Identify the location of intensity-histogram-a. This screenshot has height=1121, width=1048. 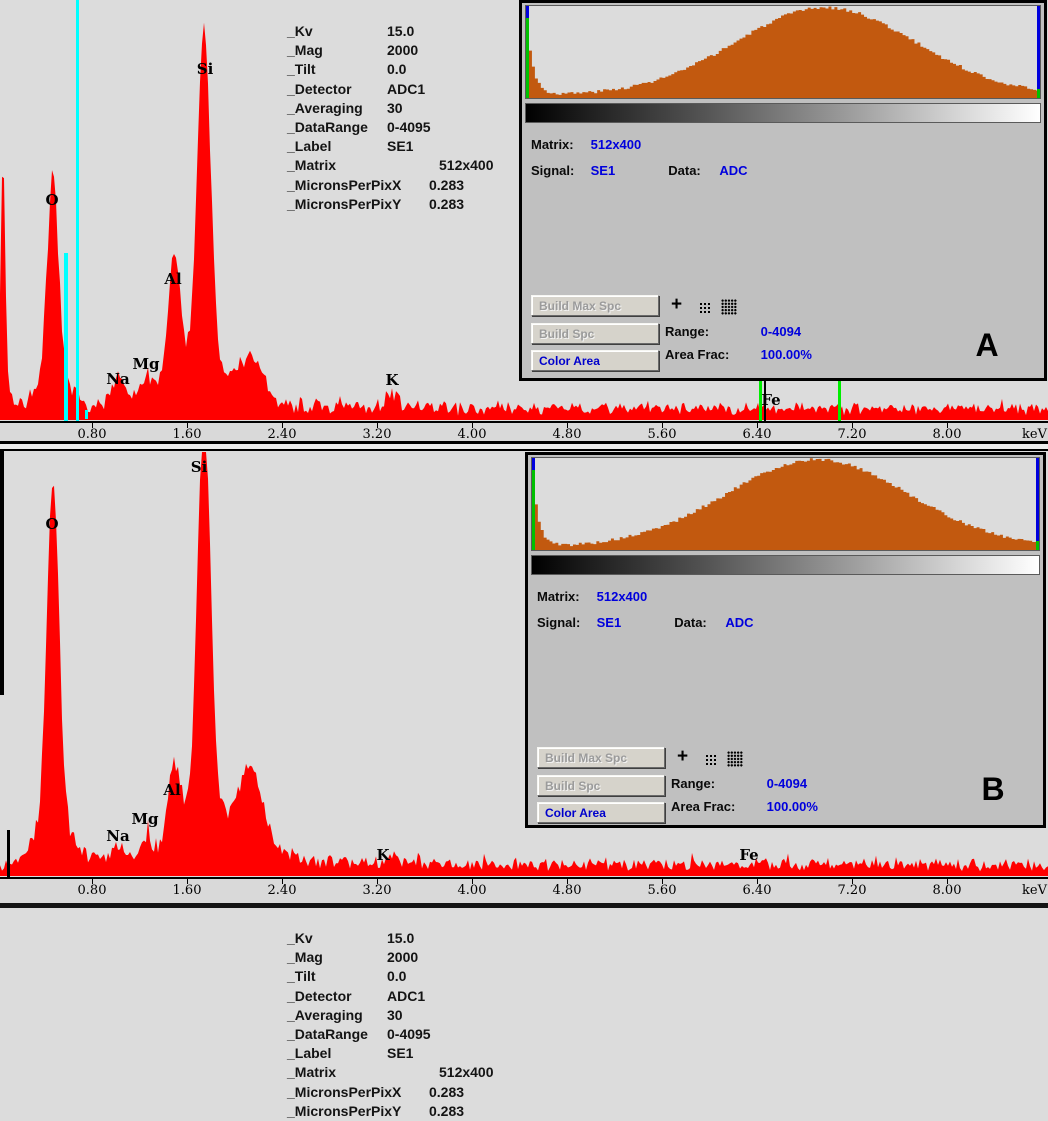
(783, 52).